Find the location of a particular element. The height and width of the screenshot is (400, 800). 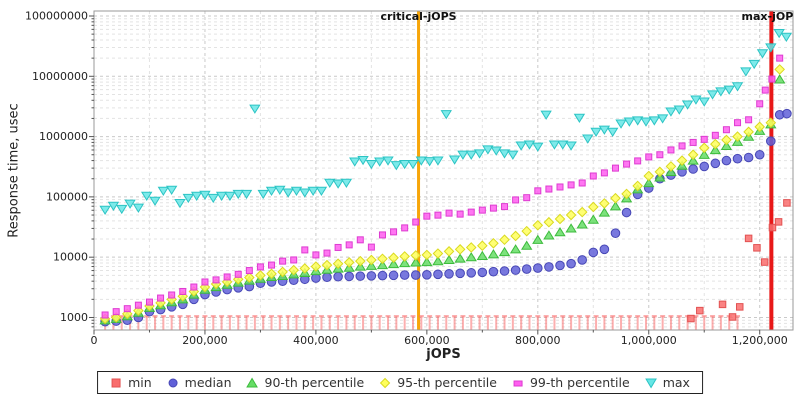

legend-item-median: median is located at coordinates (199, 382).